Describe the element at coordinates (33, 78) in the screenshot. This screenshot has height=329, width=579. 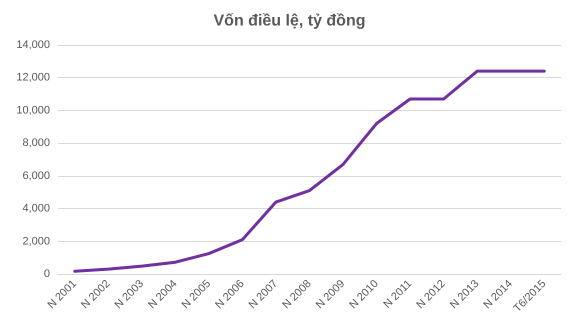
I see `y-tick-label: 12,000` at that location.